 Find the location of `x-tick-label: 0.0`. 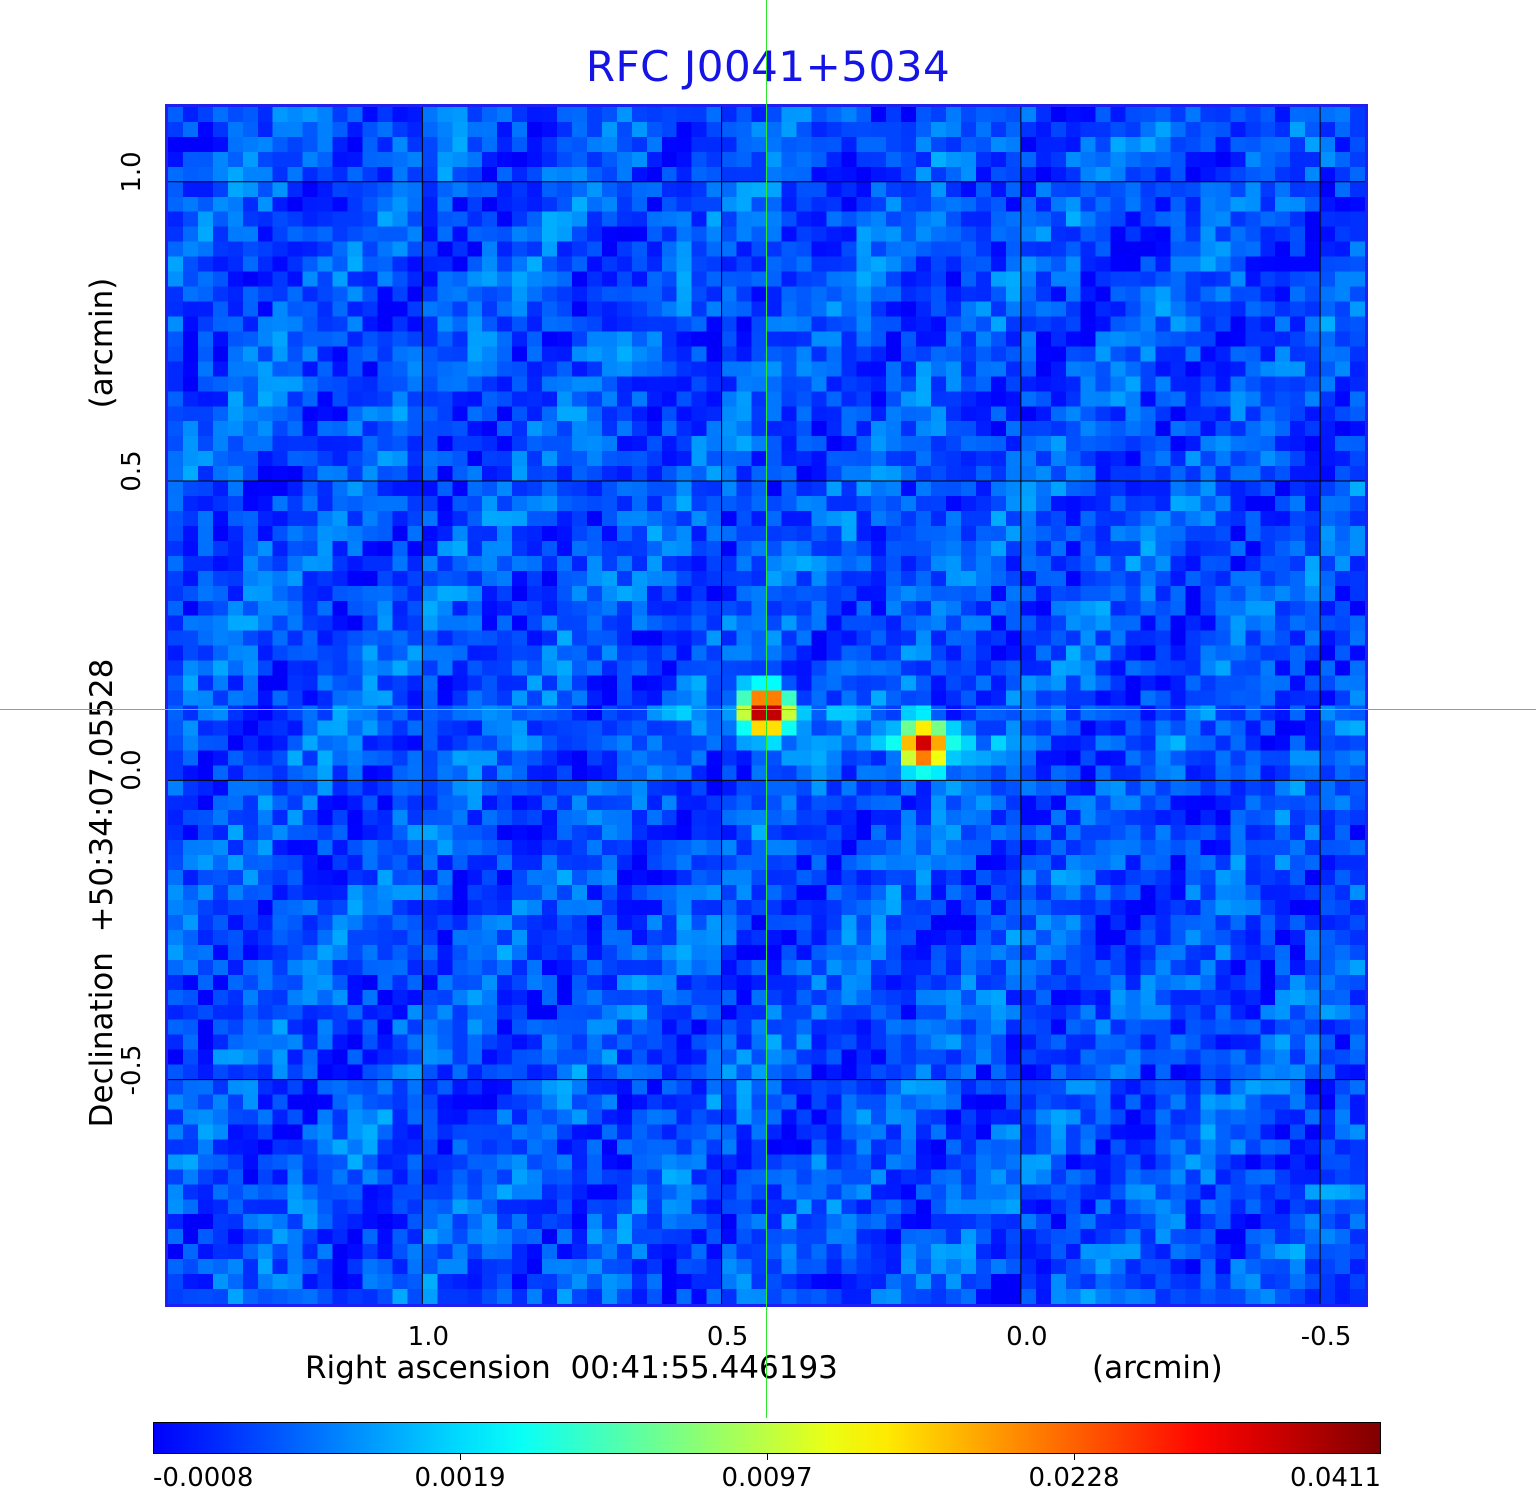

x-tick-label: 0.0 is located at coordinates (1027, 1337).